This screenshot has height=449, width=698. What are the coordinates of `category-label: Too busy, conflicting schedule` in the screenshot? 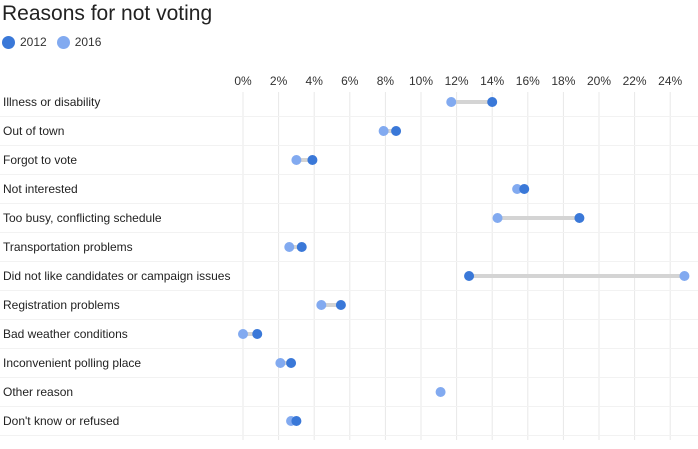 It's located at (82, 218).